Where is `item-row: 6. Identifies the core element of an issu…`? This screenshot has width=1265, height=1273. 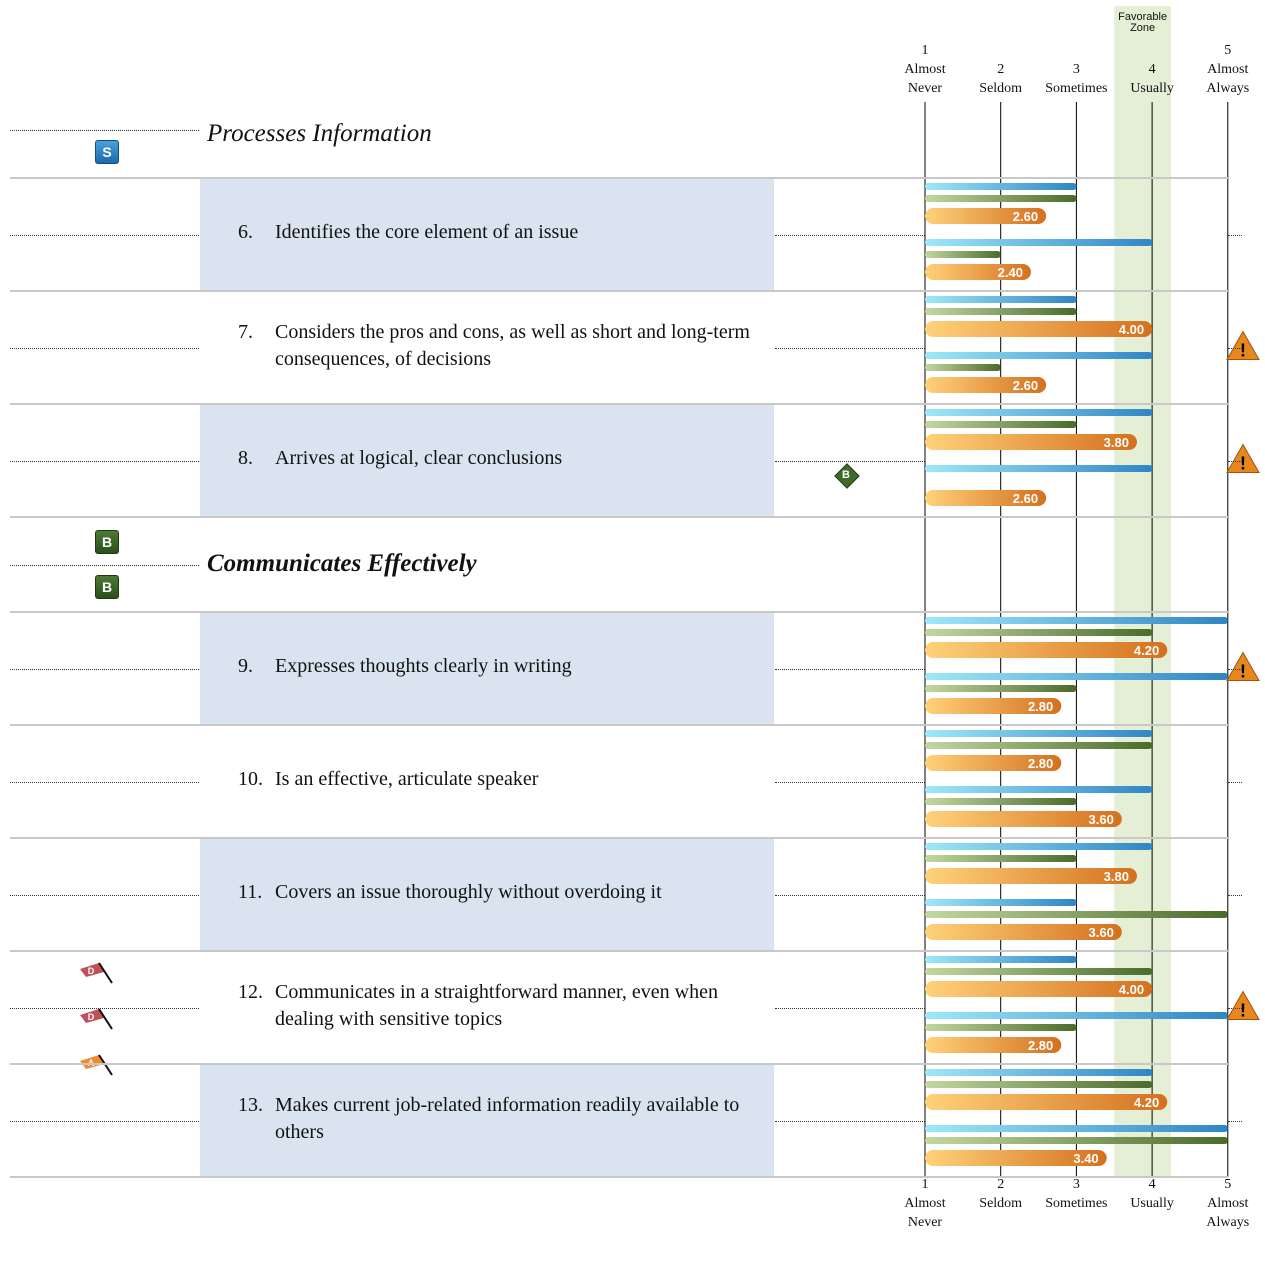
item-row: 6. Identifies the core element of an issu… is located at coordinates (487, 234).